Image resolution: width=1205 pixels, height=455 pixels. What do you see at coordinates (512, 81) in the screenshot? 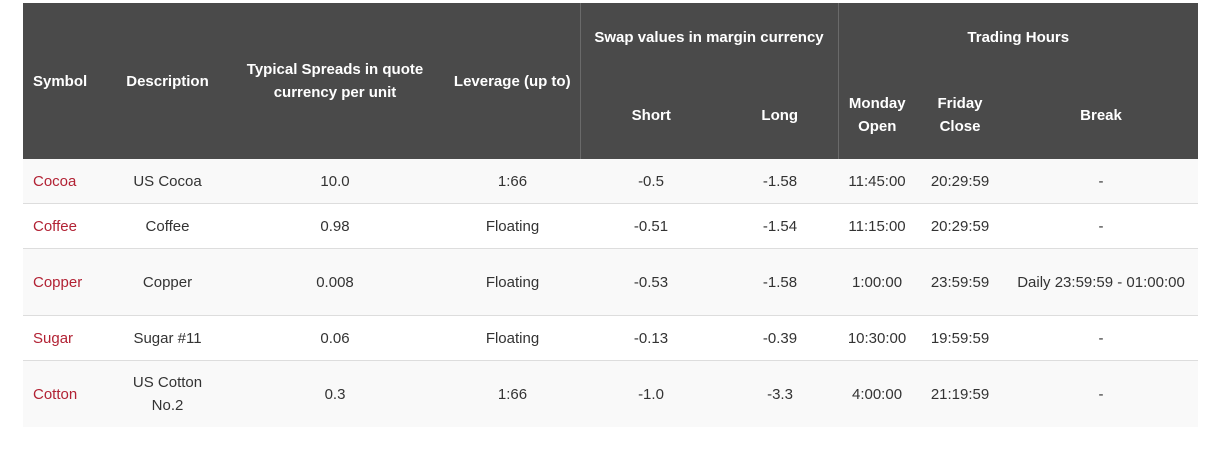
I see `header-leverage: Leverage (up to)` at bounding box center [512, 81].